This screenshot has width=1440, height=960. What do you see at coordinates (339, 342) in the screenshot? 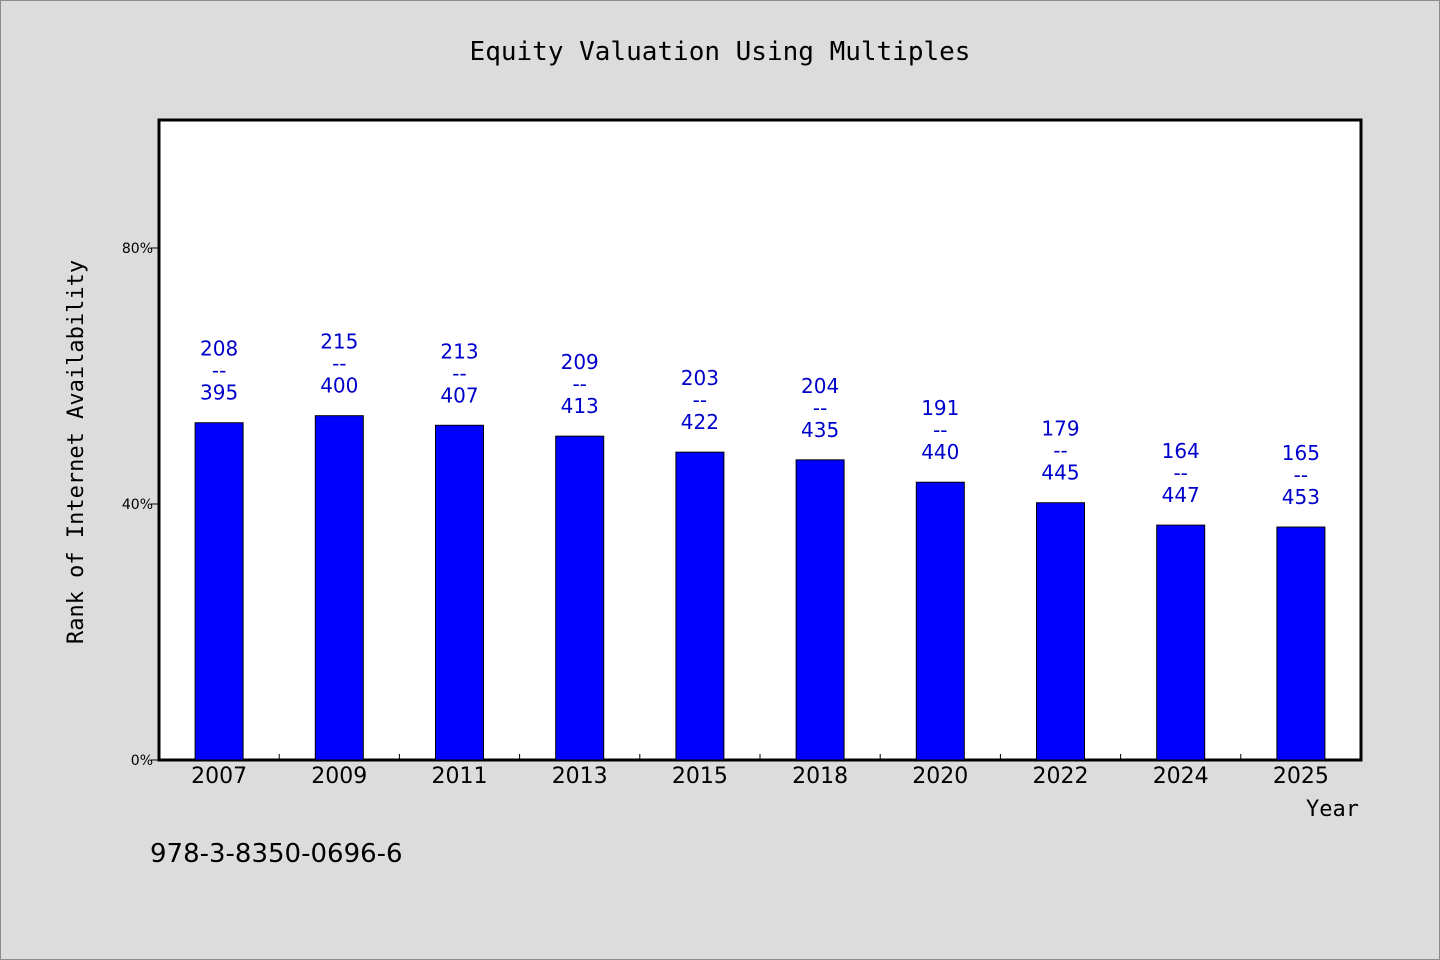
I see `data-label: 215` at bounding box center [339, 342].